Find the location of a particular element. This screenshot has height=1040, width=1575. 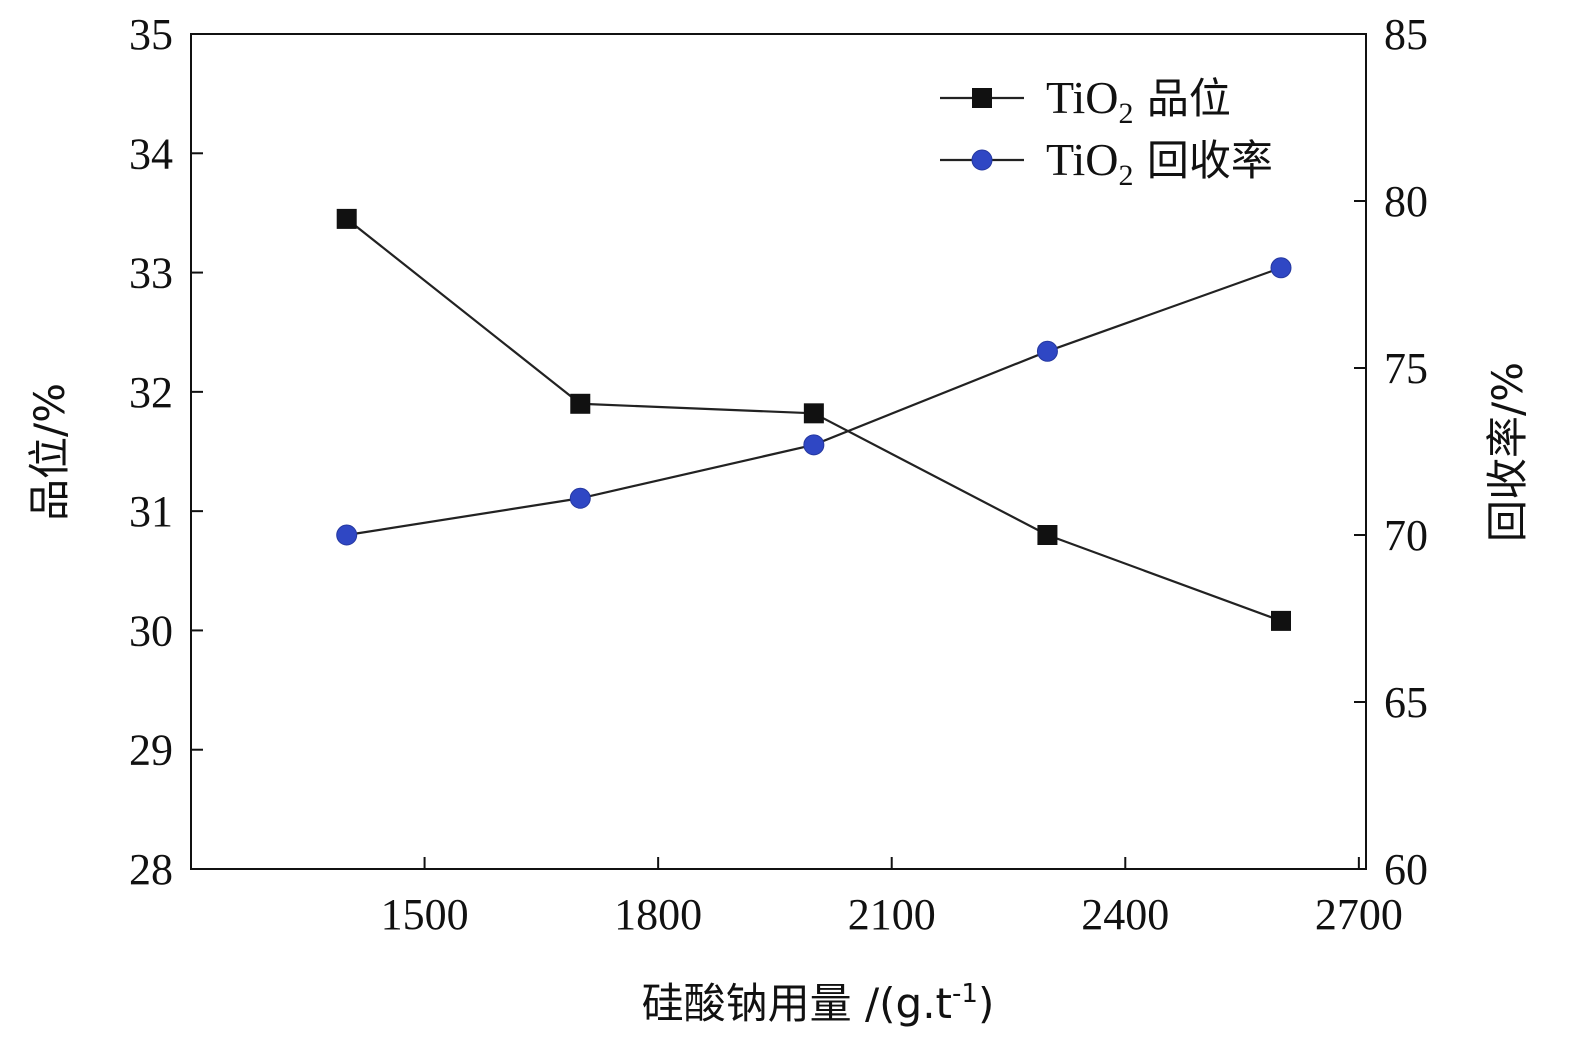

y-left-tick-label: 31 is located at coordinates (151, 511).